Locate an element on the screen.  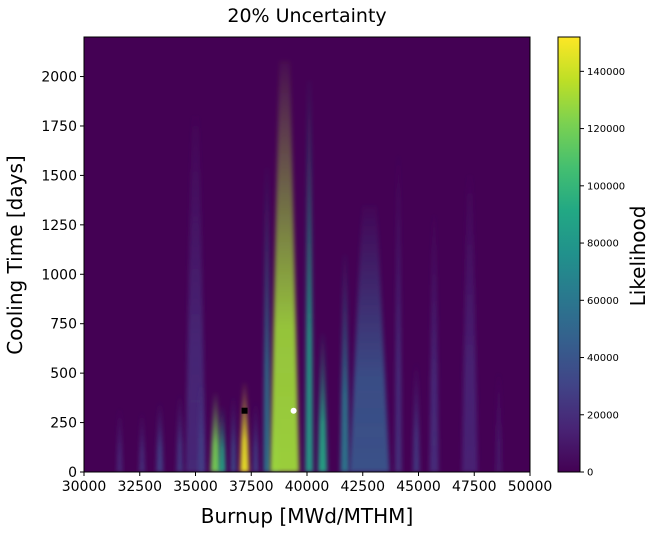
x-tick-label: 35000 is located at coordinates (195, 487).